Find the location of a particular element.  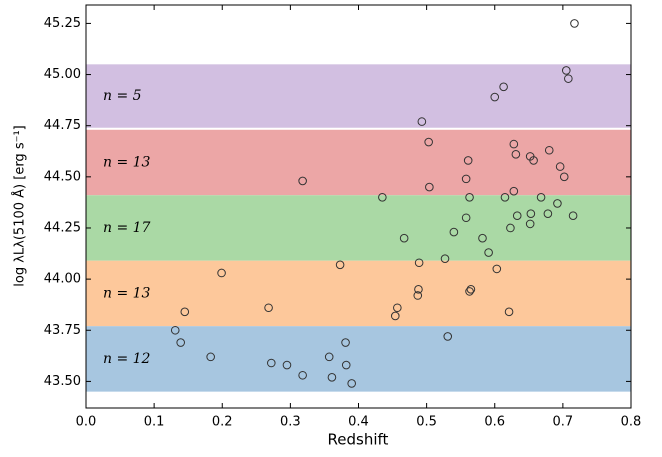

y-axis-label: log λLλ(5100 Å) [erg s⁻¹] is located at coordinates (20, 205).